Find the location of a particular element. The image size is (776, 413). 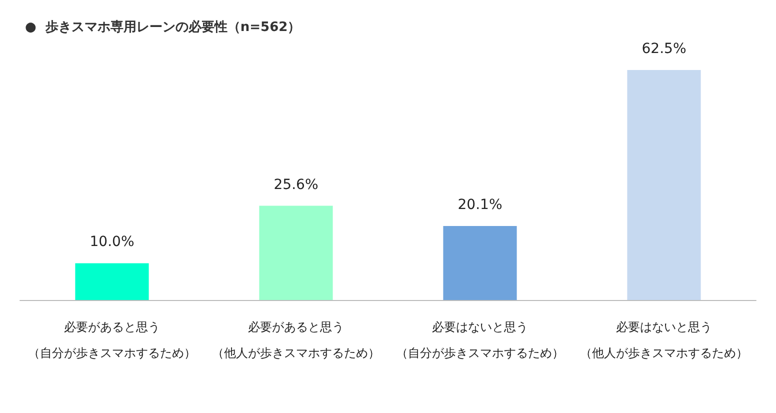

x-tick-label: 必要はないと思う（自分が歩きスマホするため） is located at coordinates (480, 340).